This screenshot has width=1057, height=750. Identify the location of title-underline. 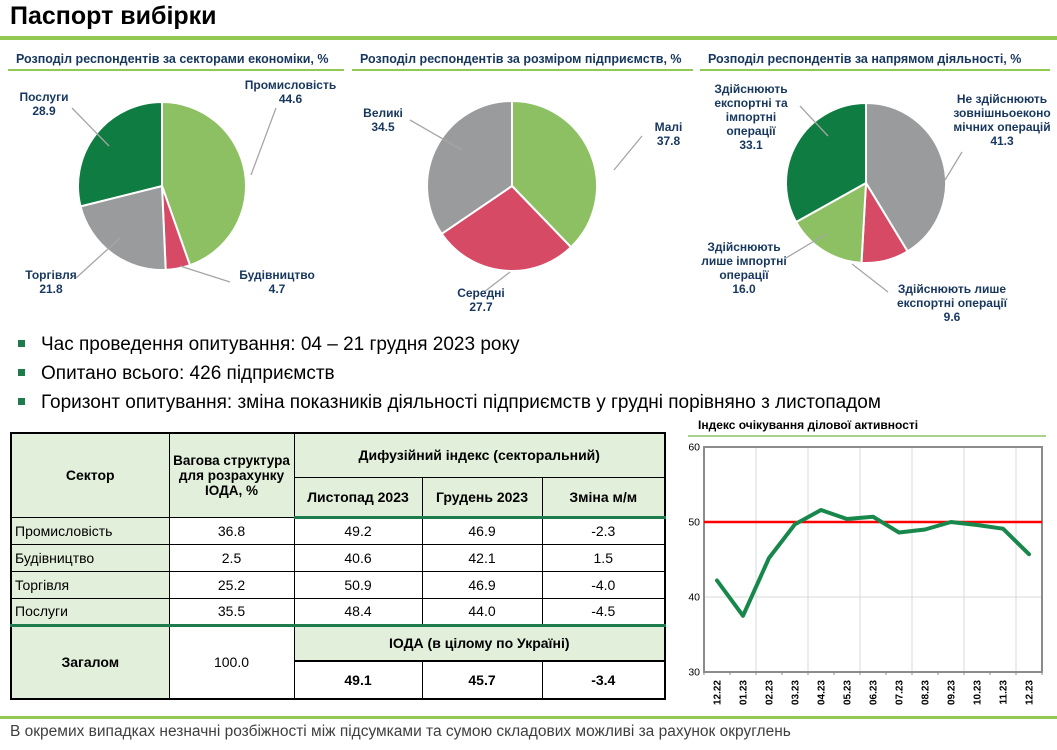
(528, 38).